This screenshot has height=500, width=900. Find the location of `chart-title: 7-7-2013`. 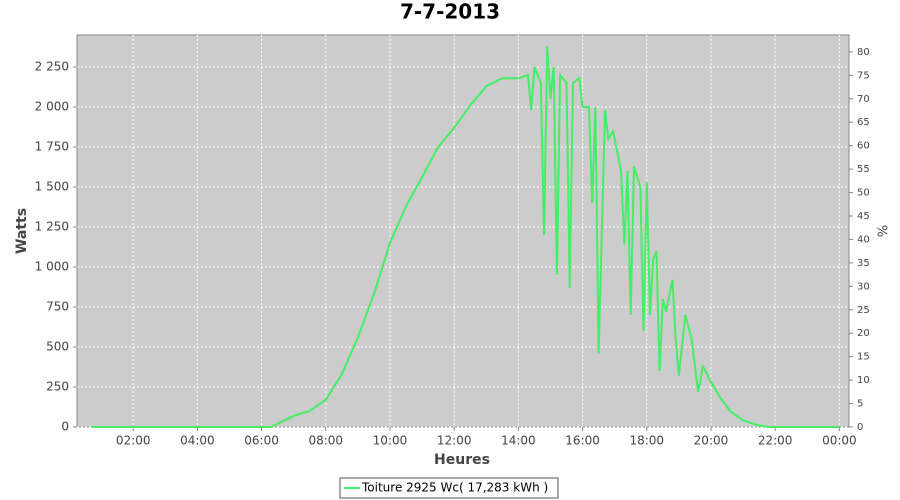

chart-title: 7-7-2013 is located at coordinates (450, 12).